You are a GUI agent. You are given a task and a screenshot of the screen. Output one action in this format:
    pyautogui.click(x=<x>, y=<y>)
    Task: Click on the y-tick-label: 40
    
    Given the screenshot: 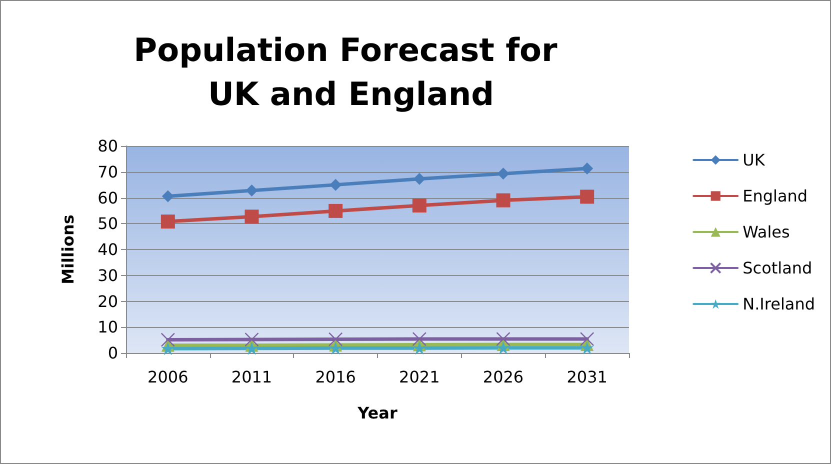 What is the action you would take?
    pyautogui.click(x=108, y=249)
    